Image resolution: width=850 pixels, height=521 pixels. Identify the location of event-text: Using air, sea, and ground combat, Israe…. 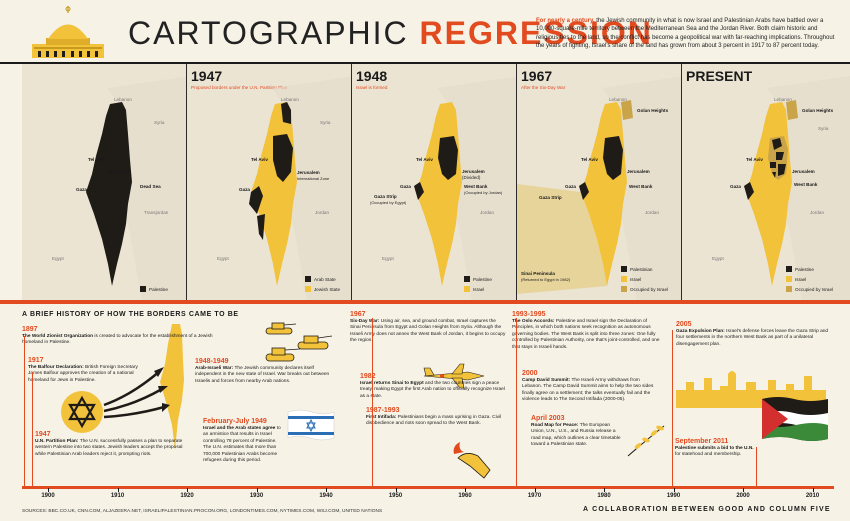
(428, 331).